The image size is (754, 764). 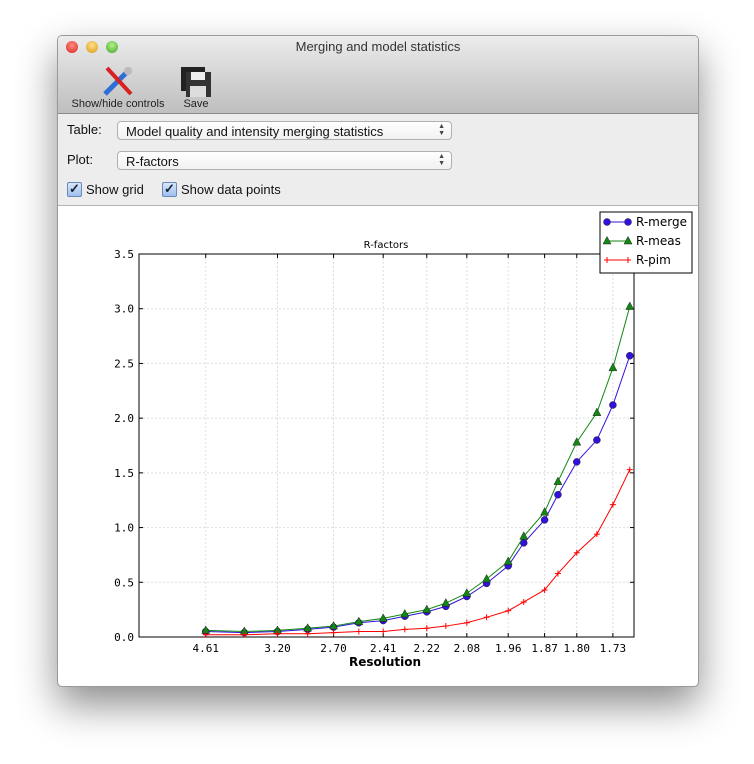 I want to click on x-tick-label: 1.87, so click(x=544, y=648).